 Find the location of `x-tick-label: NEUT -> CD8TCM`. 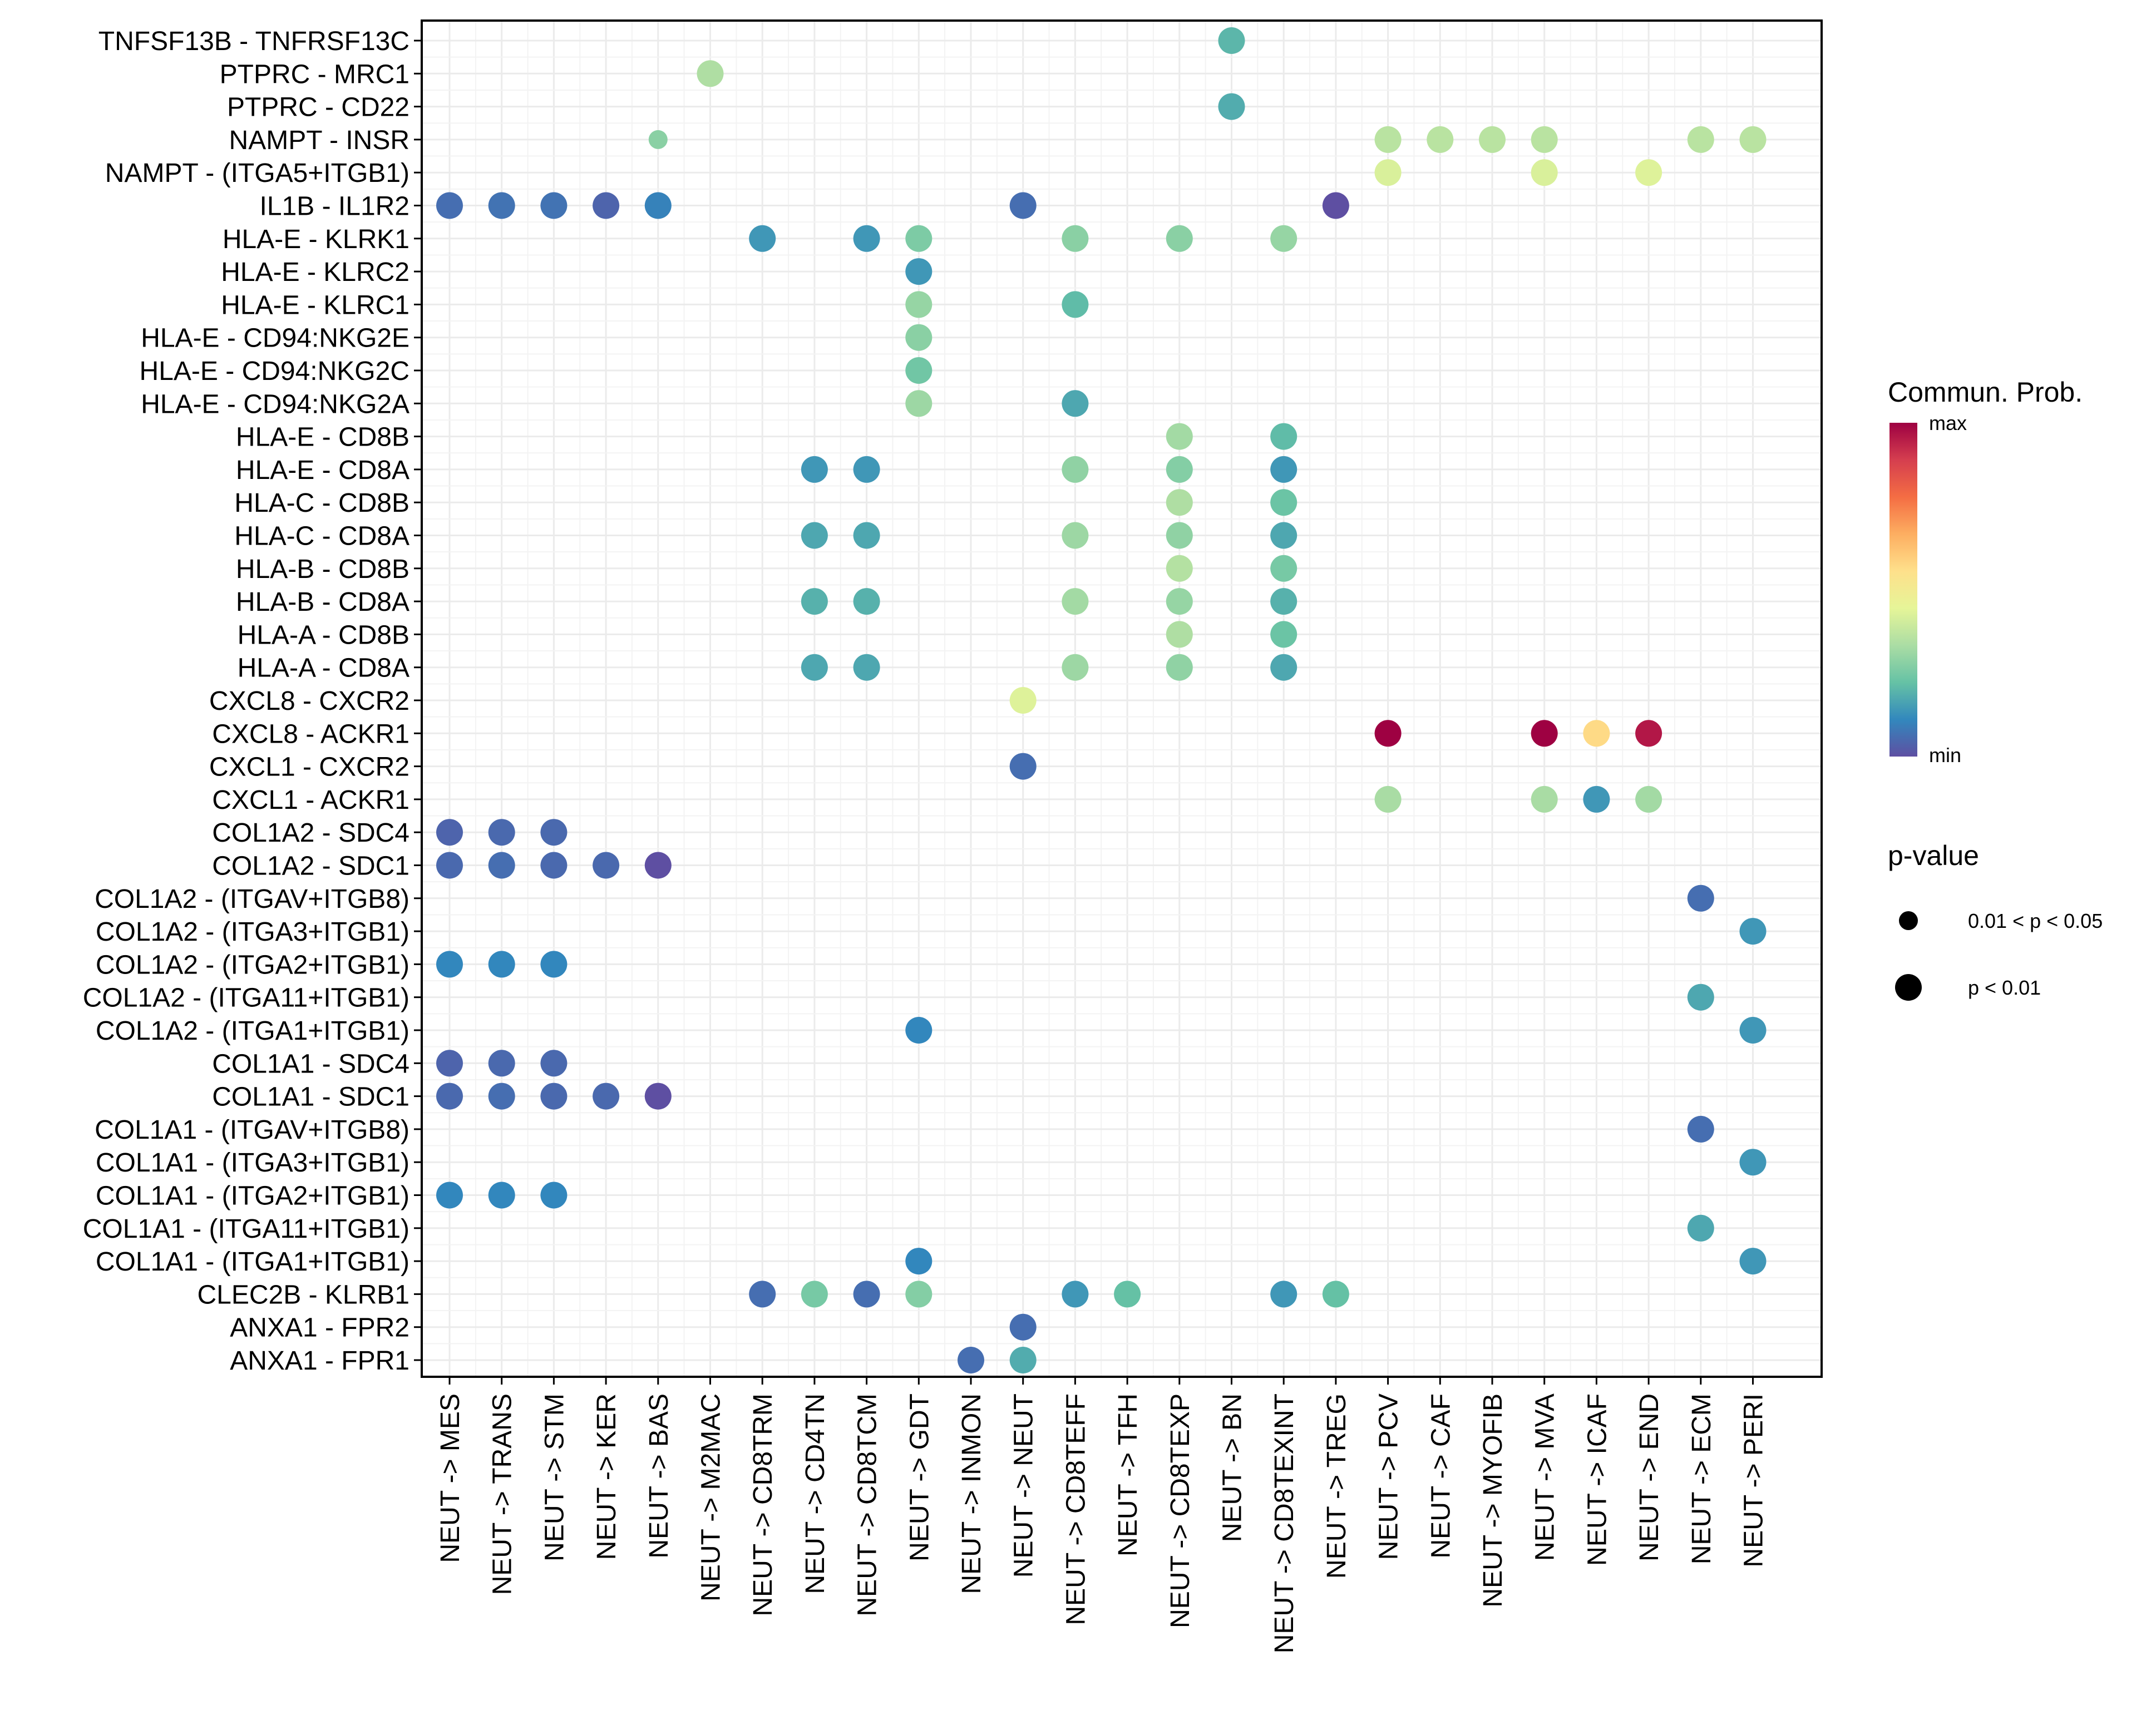

x-tick-label: NEUT -> CD8TCM is located at coordinates (867, 1504).